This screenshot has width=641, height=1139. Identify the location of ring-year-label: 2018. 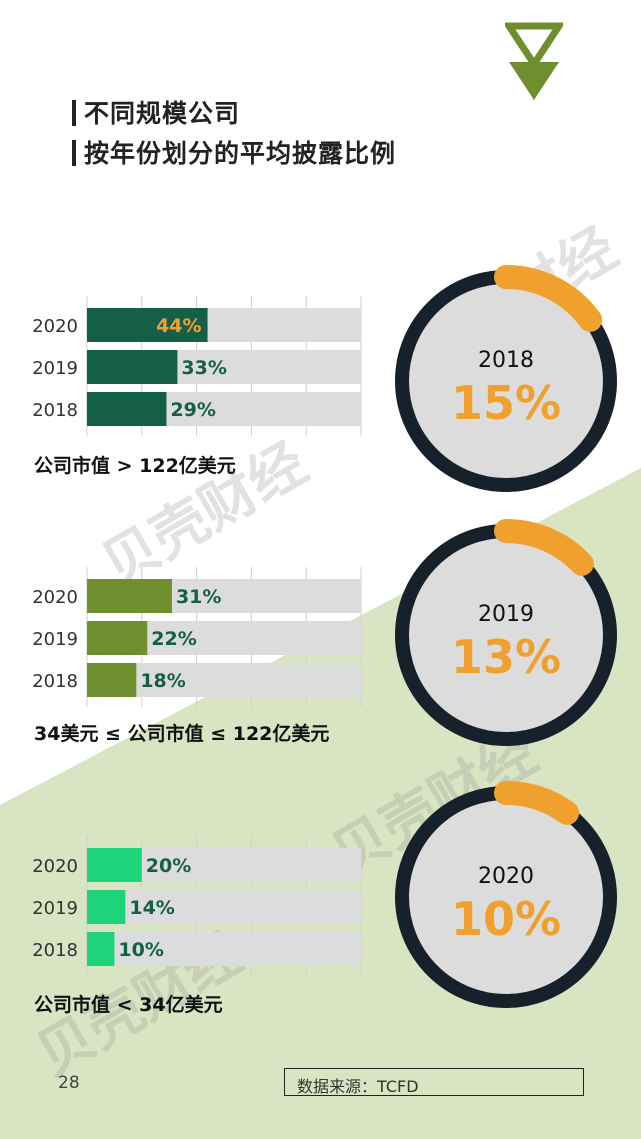
(506, 360).